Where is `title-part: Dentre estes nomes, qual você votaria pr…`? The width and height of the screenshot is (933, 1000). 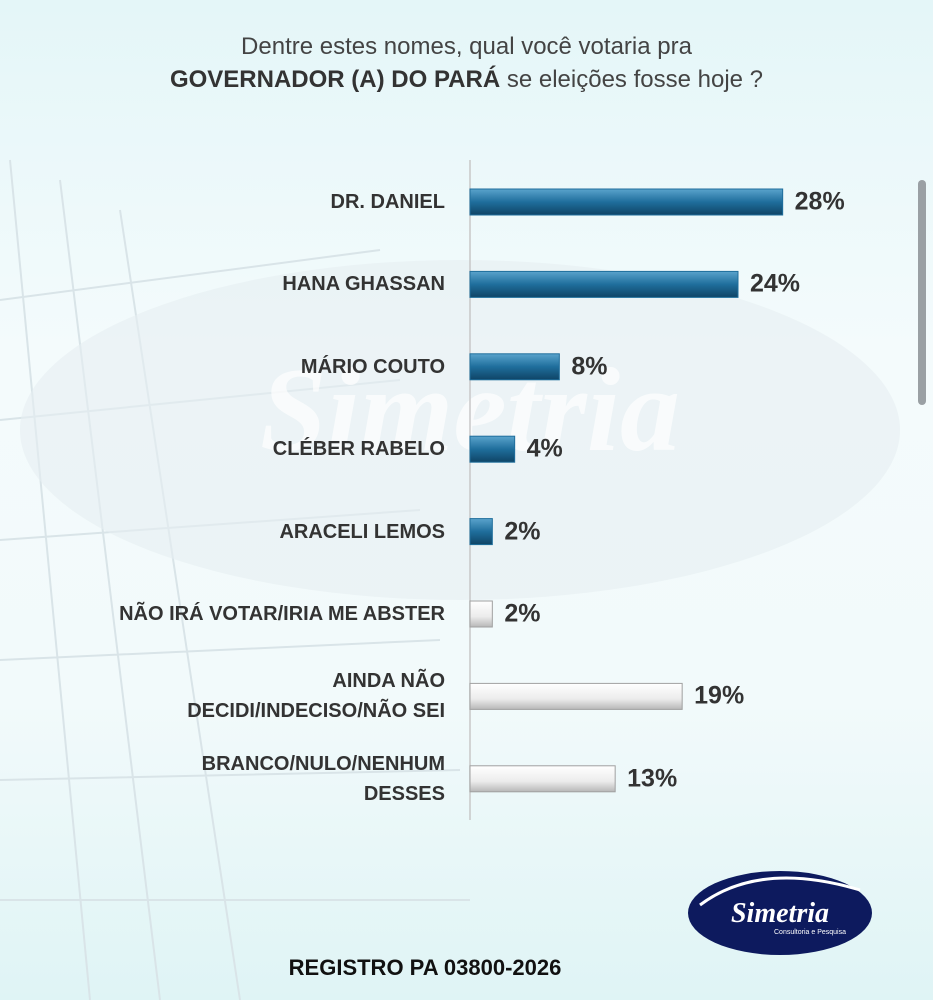 title-part: Dentre estes nomes, qual você votaria pr… is located at coordinates (466, 46).